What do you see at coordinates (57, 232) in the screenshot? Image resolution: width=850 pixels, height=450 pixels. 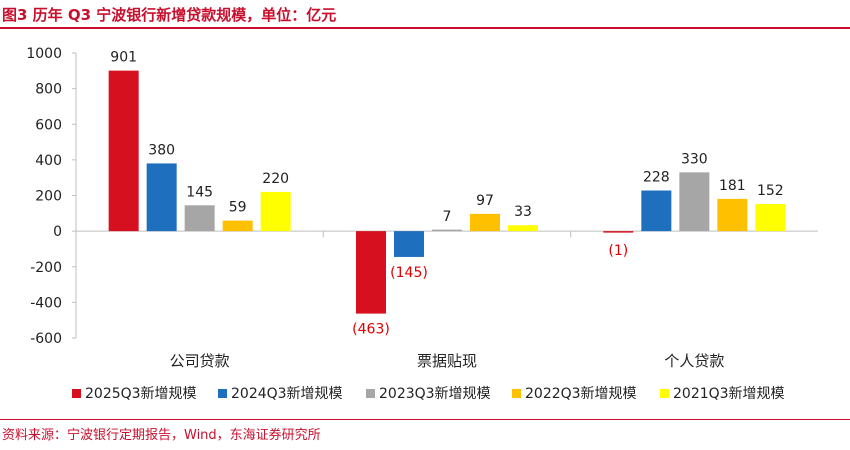 I see `y-tick-label: 0` at bounding box center [57, 232].